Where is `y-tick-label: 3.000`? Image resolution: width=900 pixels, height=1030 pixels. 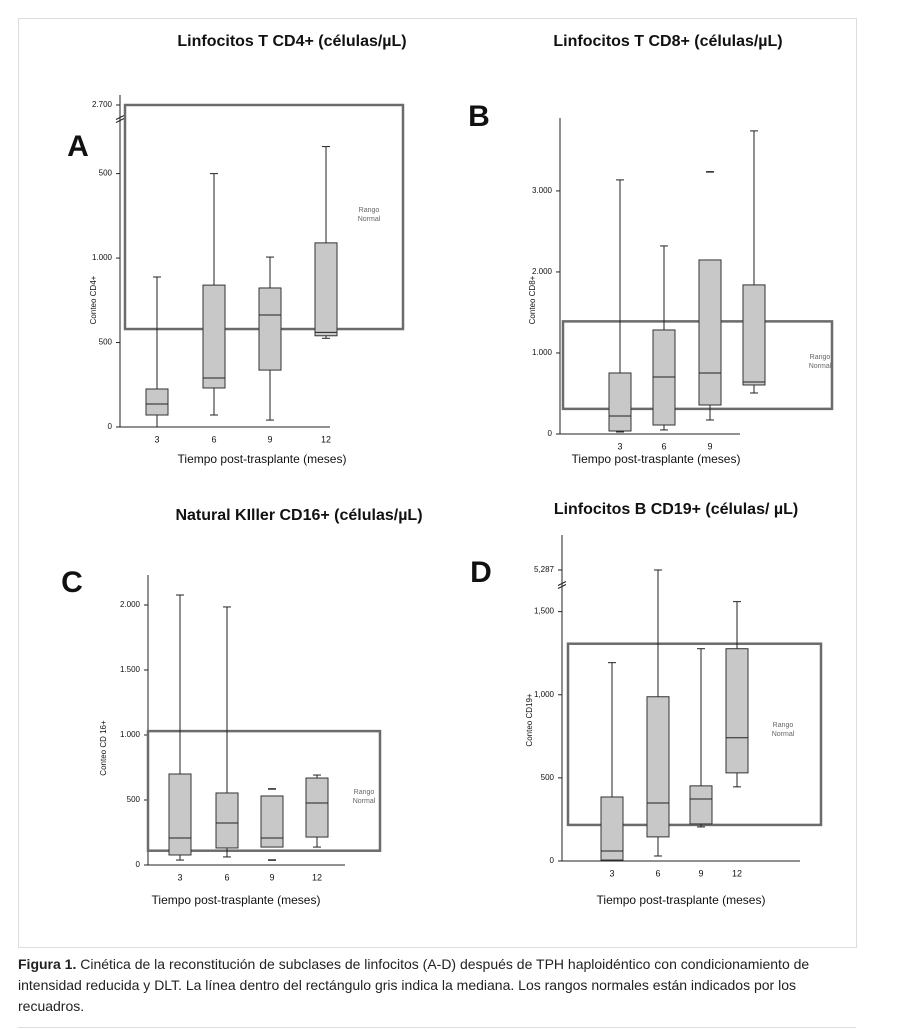
y-tick-label: 3.000 is located at coordinates (542, 190).